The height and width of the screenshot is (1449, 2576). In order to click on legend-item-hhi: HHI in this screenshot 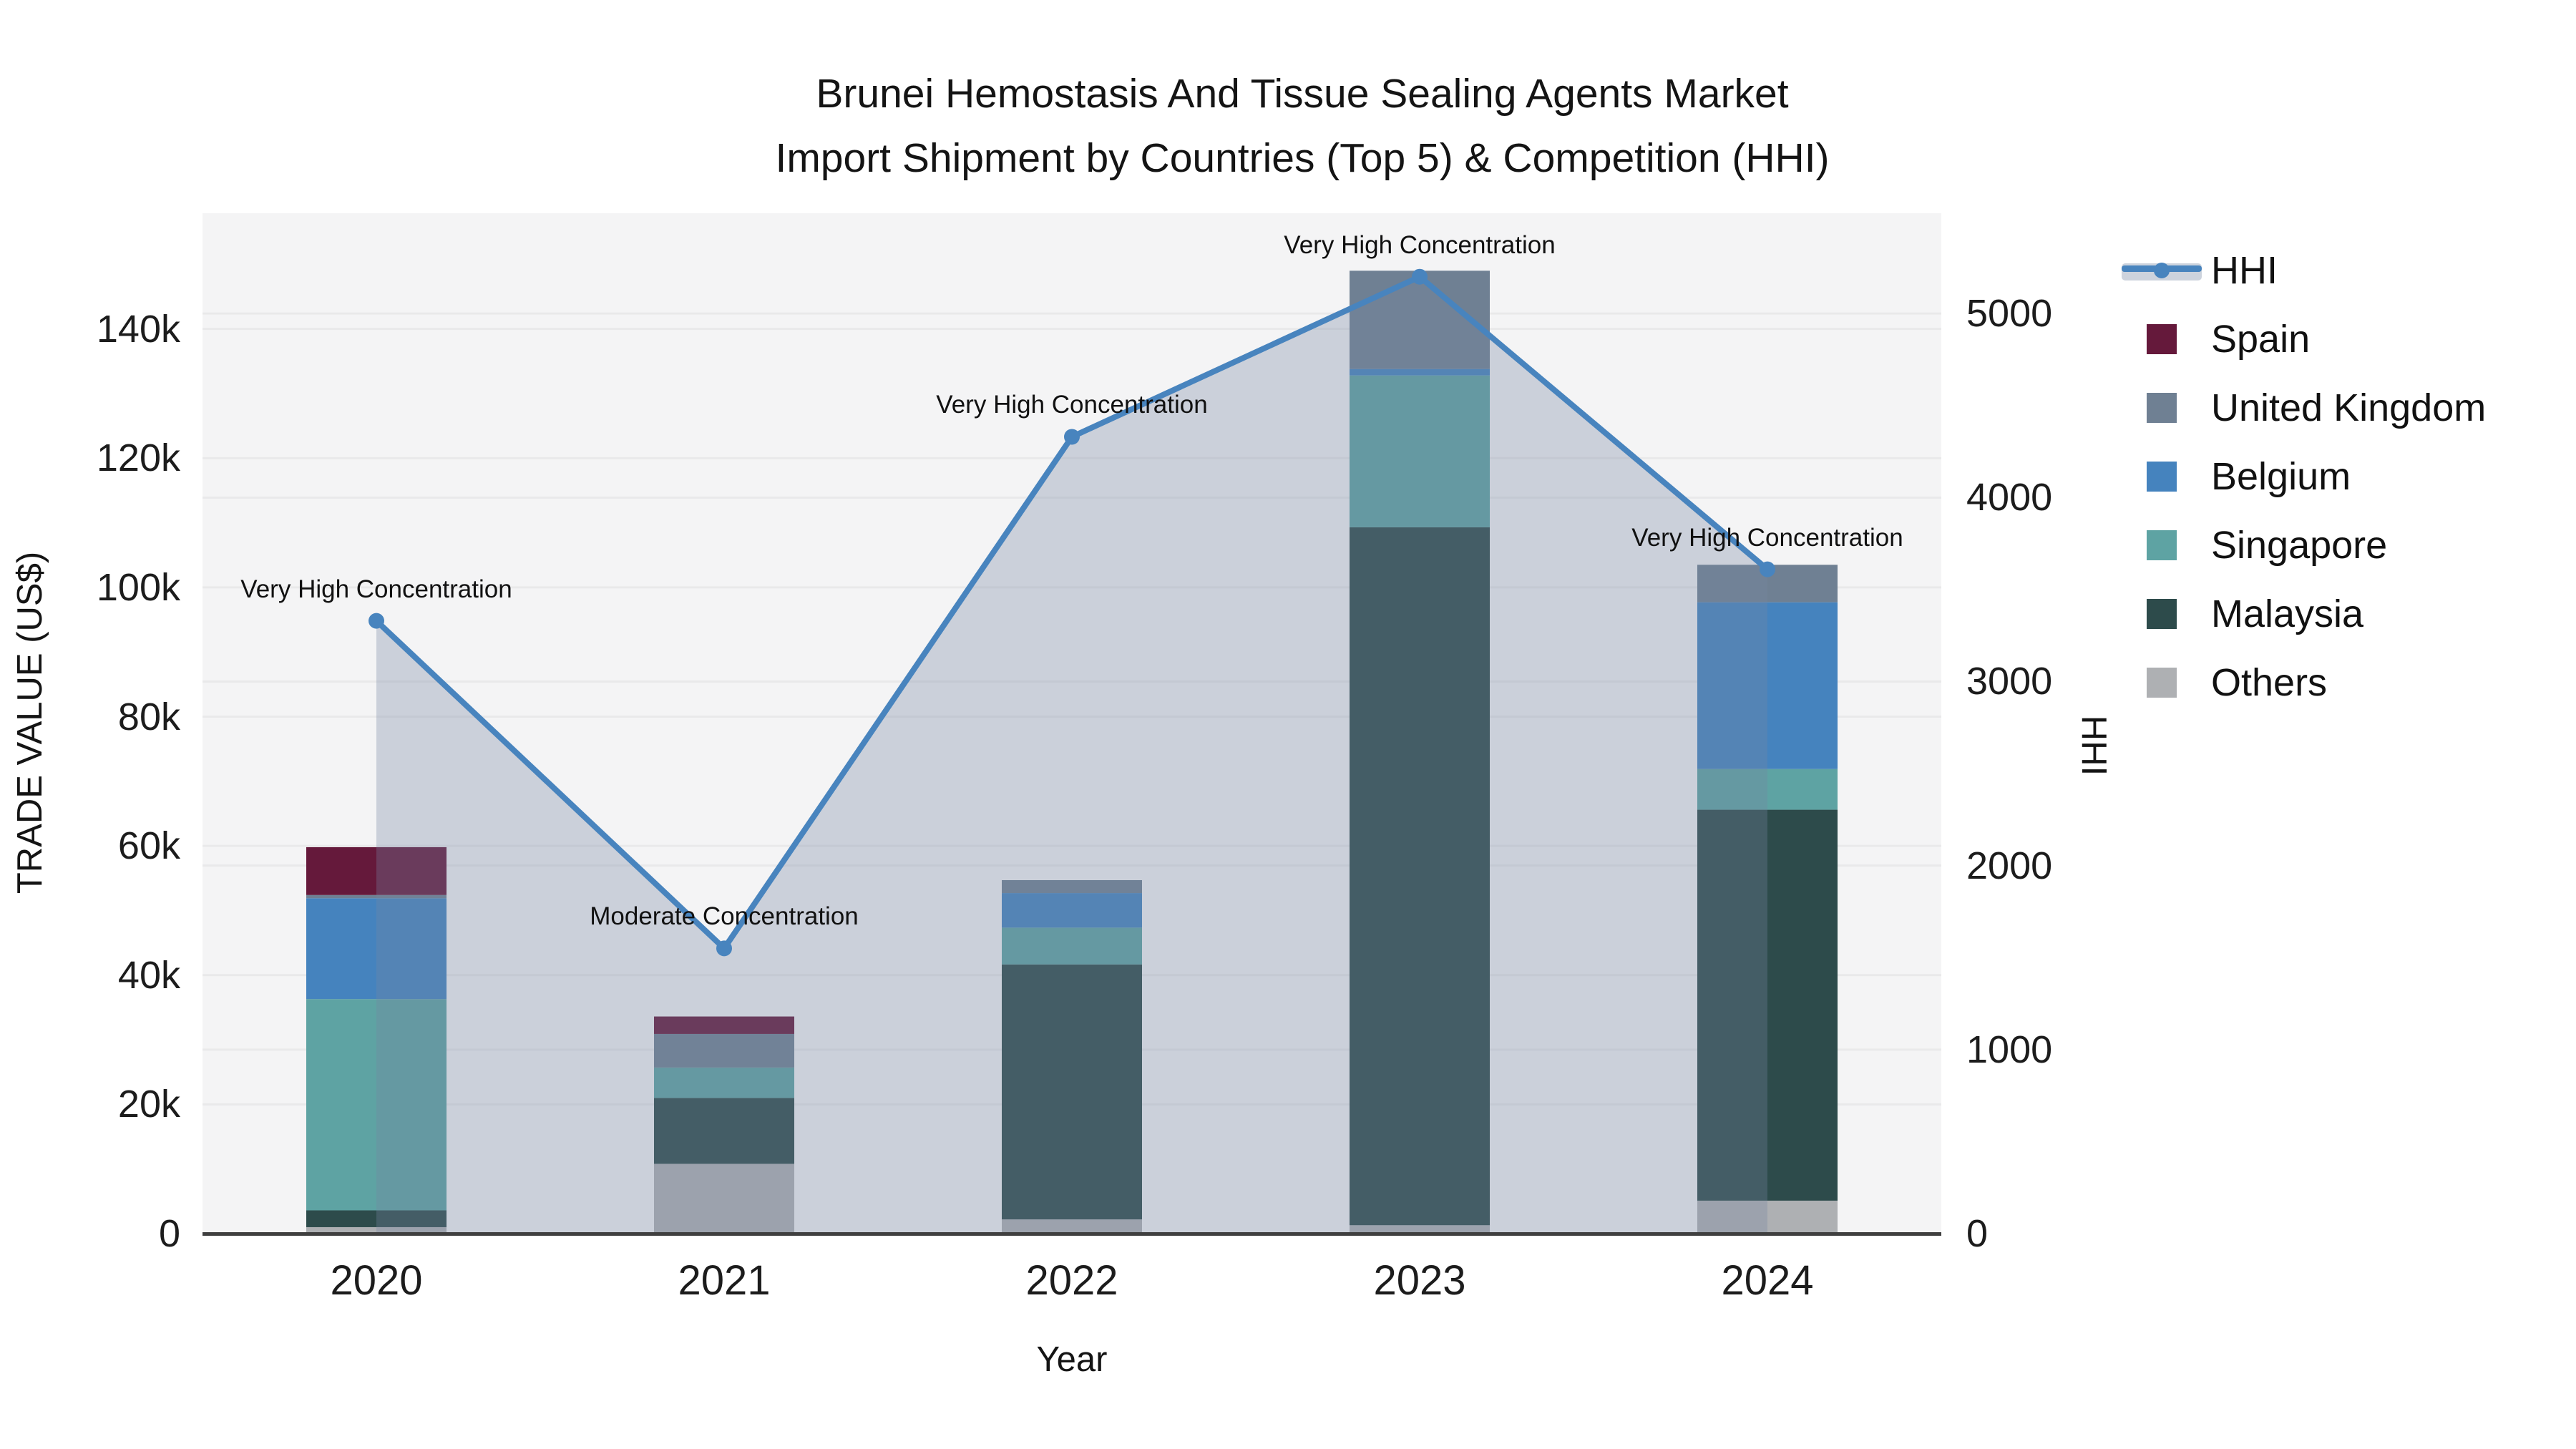, I will do `click(2302, 270)`.